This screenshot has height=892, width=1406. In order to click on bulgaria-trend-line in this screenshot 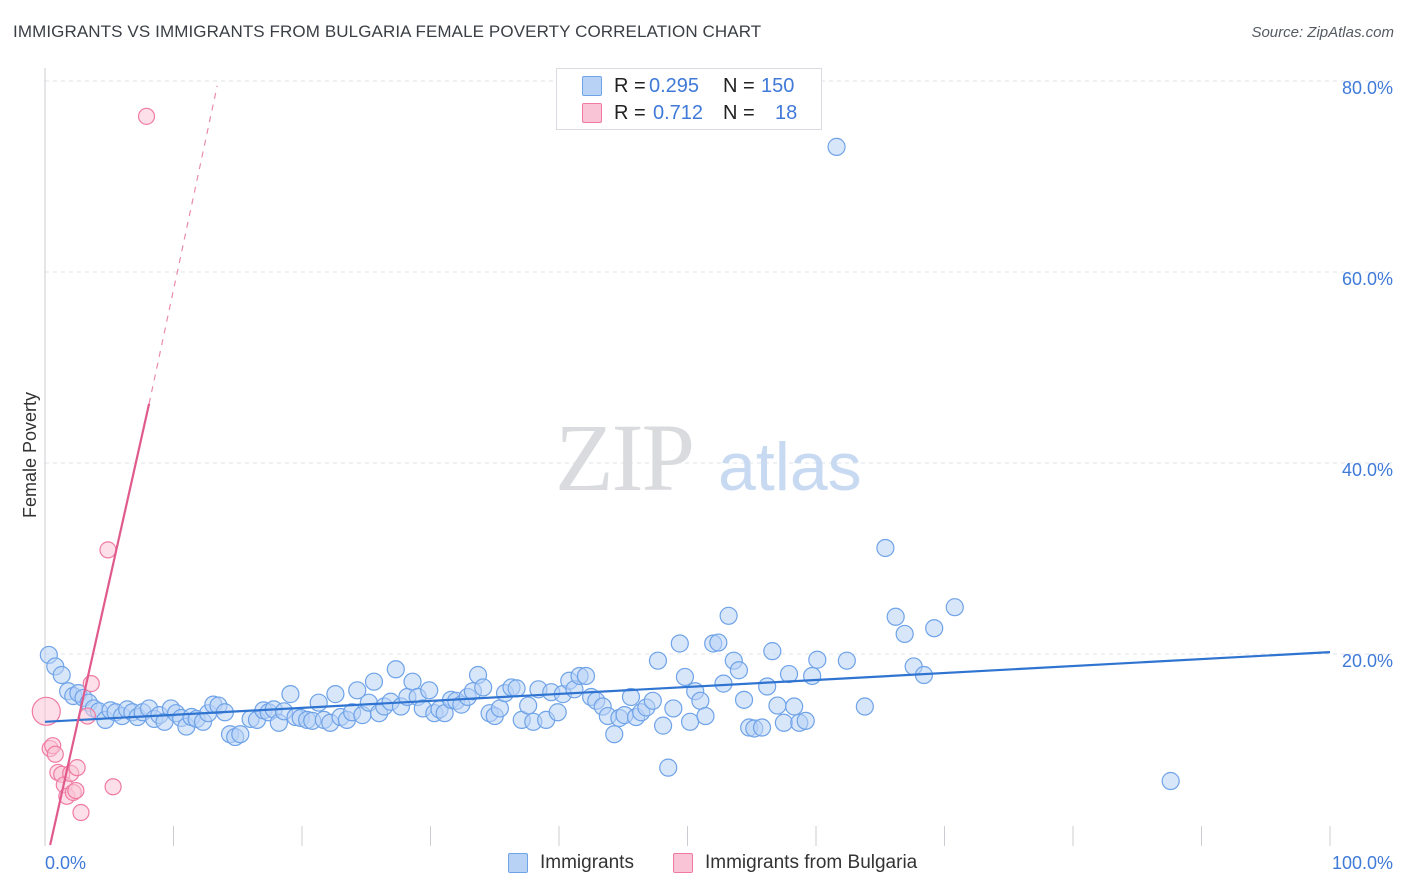, I will do `click(100, 624)`.